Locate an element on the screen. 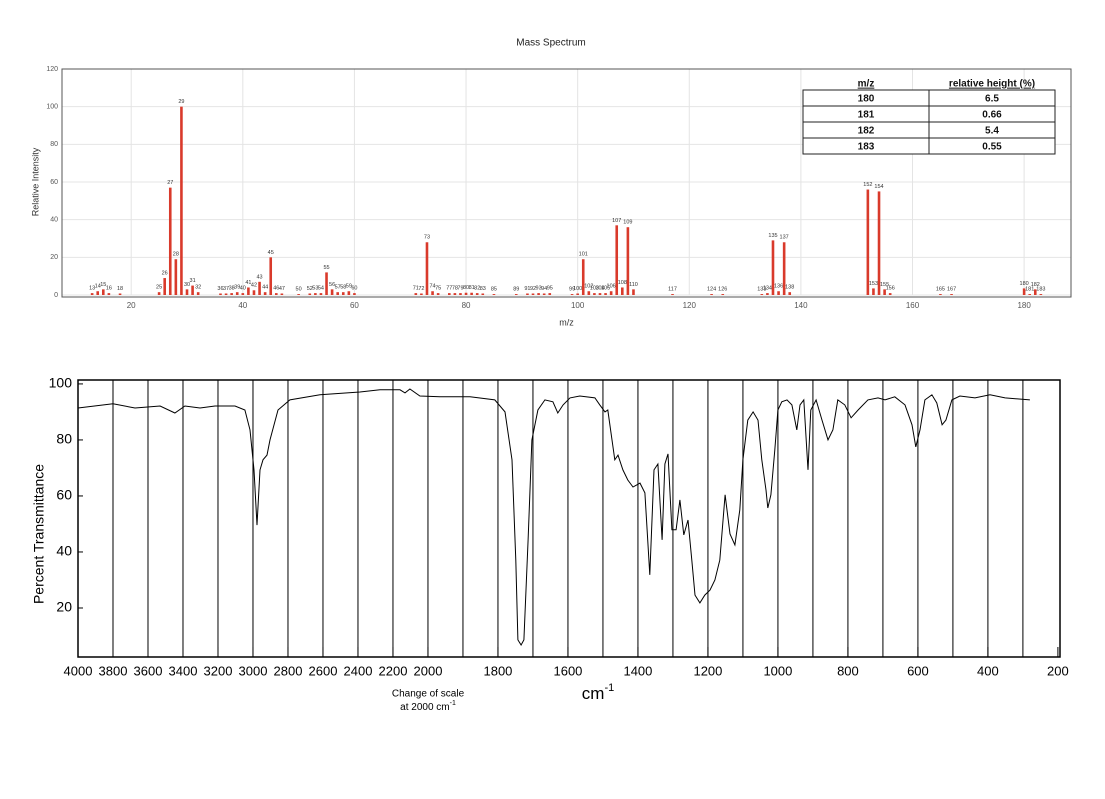 This screenshot has width=1105, height=799. chart-title: Mass Spectrum is located at coordinates (550, 43).